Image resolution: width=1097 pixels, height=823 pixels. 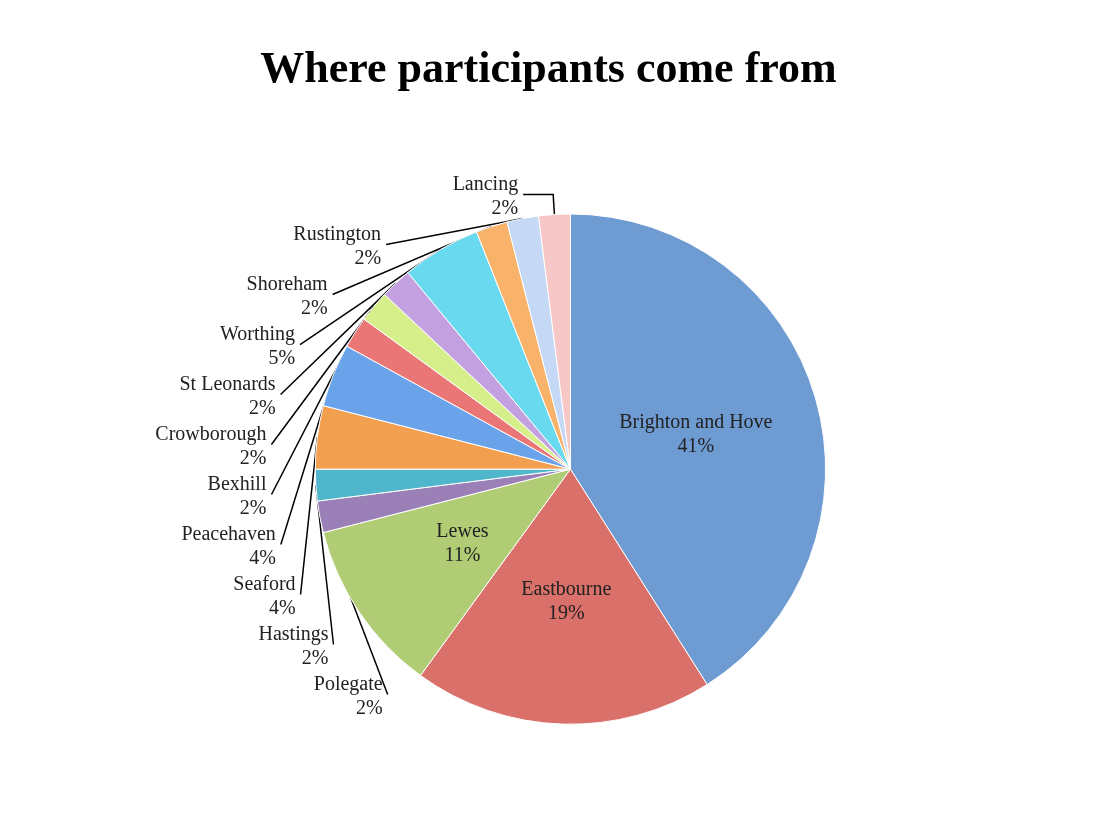 I want to click on chart-title: Where participants come from, so click(x=548, y=67).